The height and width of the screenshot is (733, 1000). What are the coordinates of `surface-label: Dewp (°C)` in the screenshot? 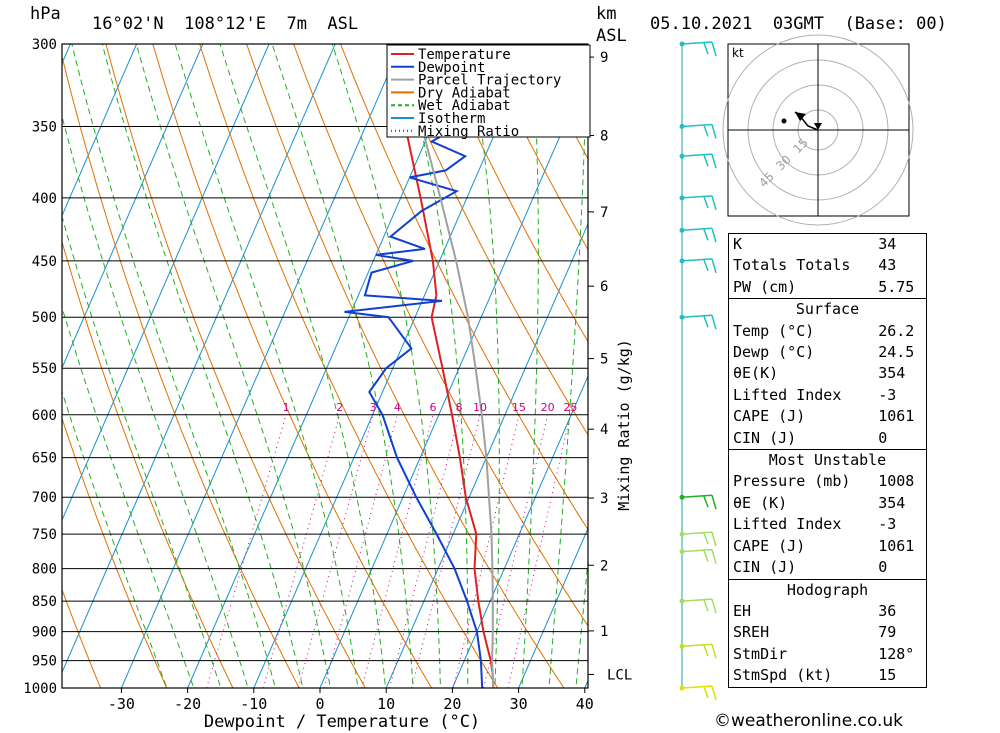 It's located at (774, 352).